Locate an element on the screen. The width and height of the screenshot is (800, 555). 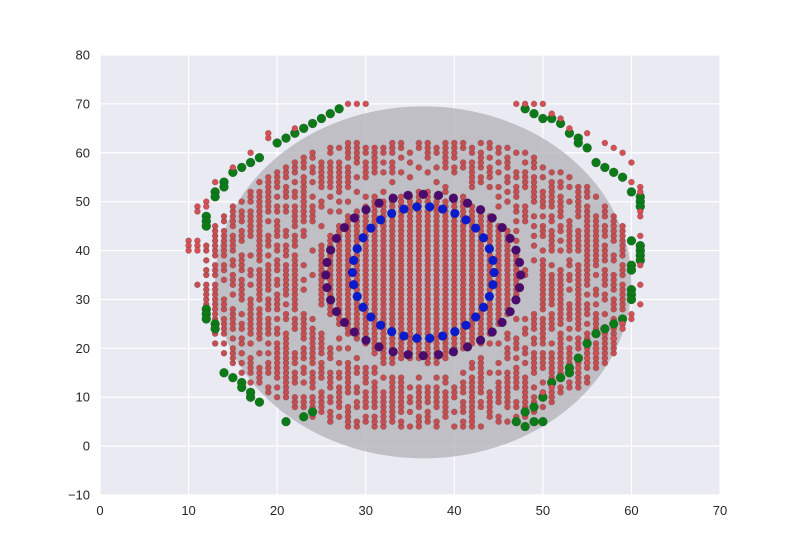
y-tick-label: 80 is located at coordinates (83, 55).